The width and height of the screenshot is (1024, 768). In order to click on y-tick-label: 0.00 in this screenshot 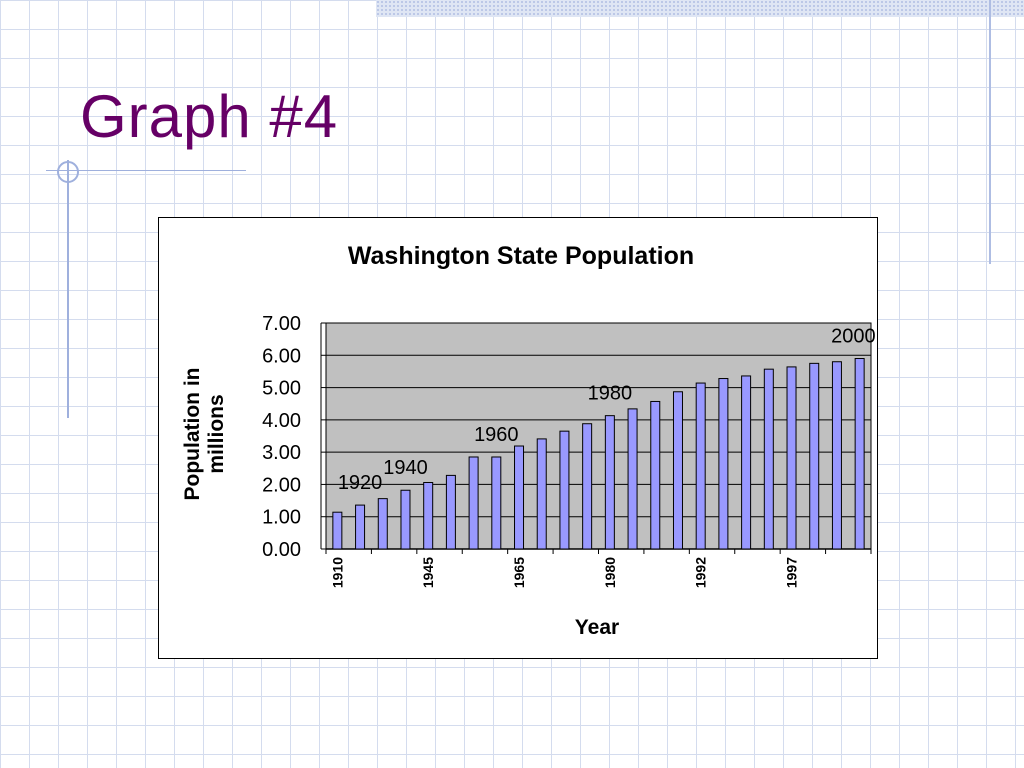, I will do `click(281, 550)`.